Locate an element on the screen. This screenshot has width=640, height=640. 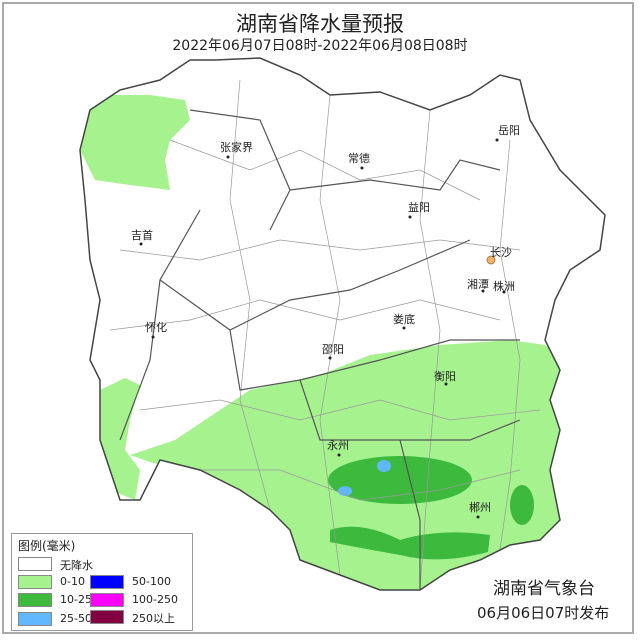
rain-10-25-east is located at coordinates (522, 505).